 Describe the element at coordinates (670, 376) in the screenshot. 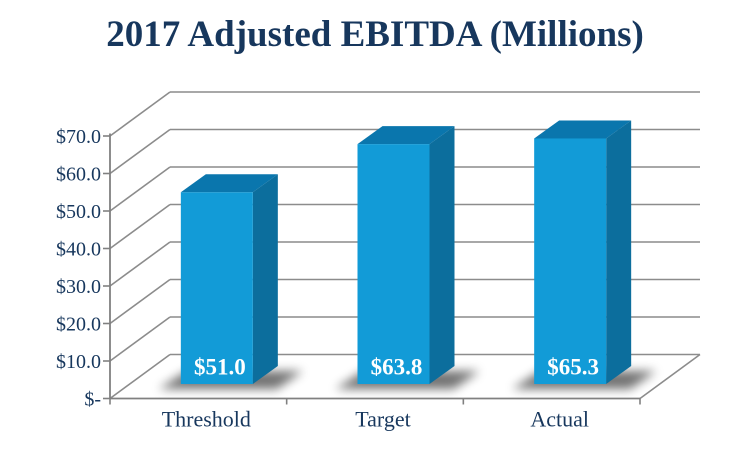

I see `floor-right-edge` at that location.